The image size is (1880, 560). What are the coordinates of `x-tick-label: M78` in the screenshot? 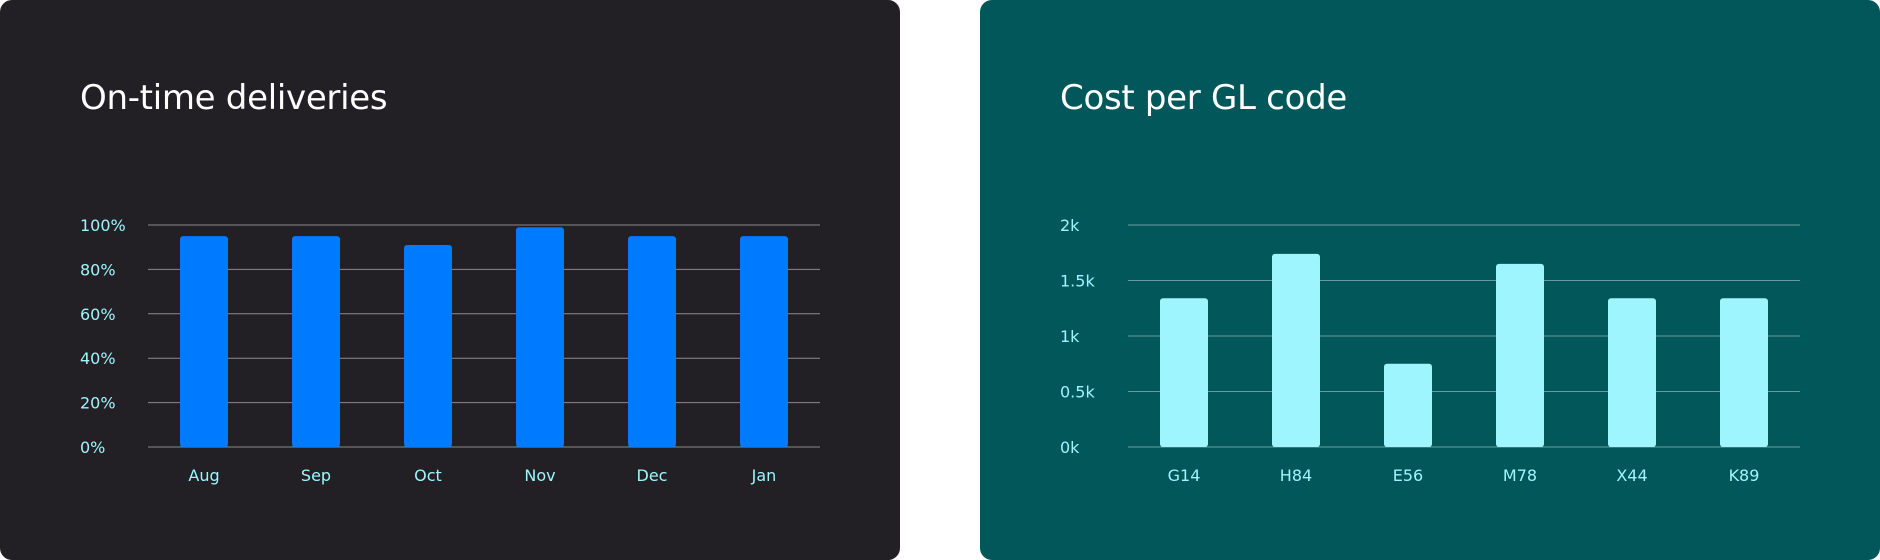 It's located at (1520, 475).